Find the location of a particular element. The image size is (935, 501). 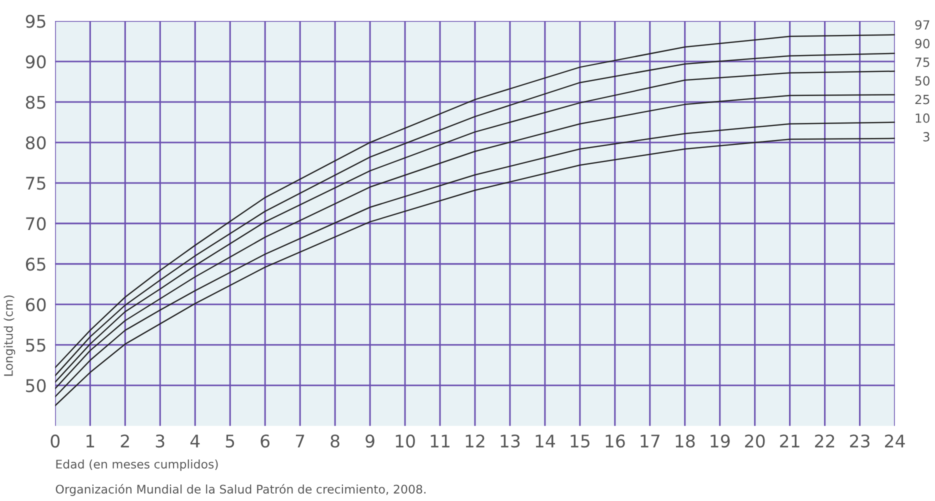

x-tick-label: 23 is located at coordinates (860, 441).